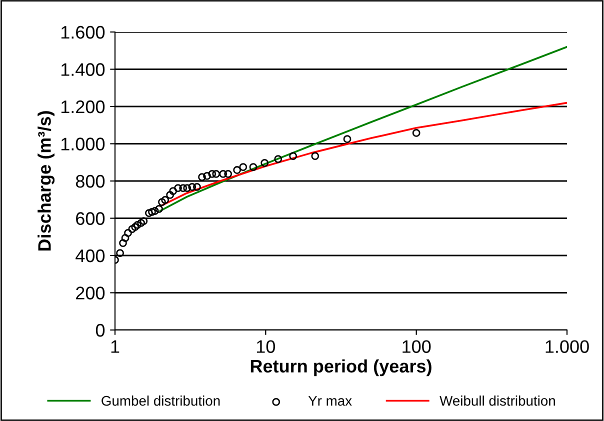  Describe the element at coordinates (83, 69) in the screenshot. I see `y-tick-label: 1.400` at that location.